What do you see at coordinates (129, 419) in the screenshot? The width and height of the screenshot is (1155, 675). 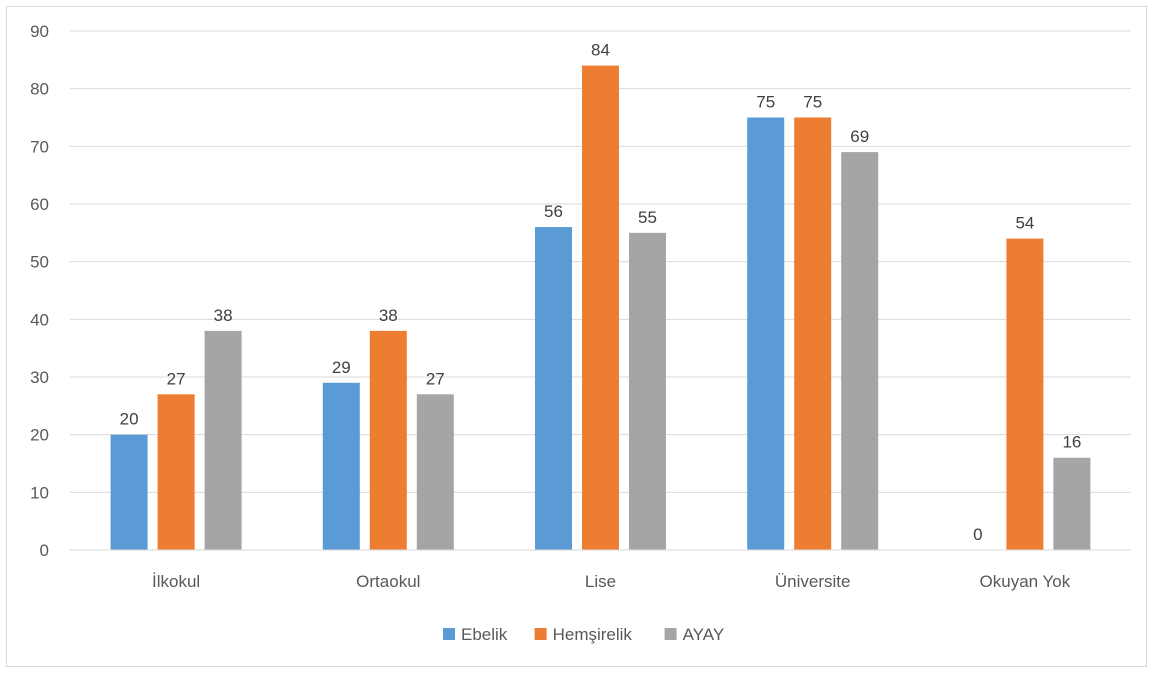 I see `data-label: 20` at bounding box center [129, 419].